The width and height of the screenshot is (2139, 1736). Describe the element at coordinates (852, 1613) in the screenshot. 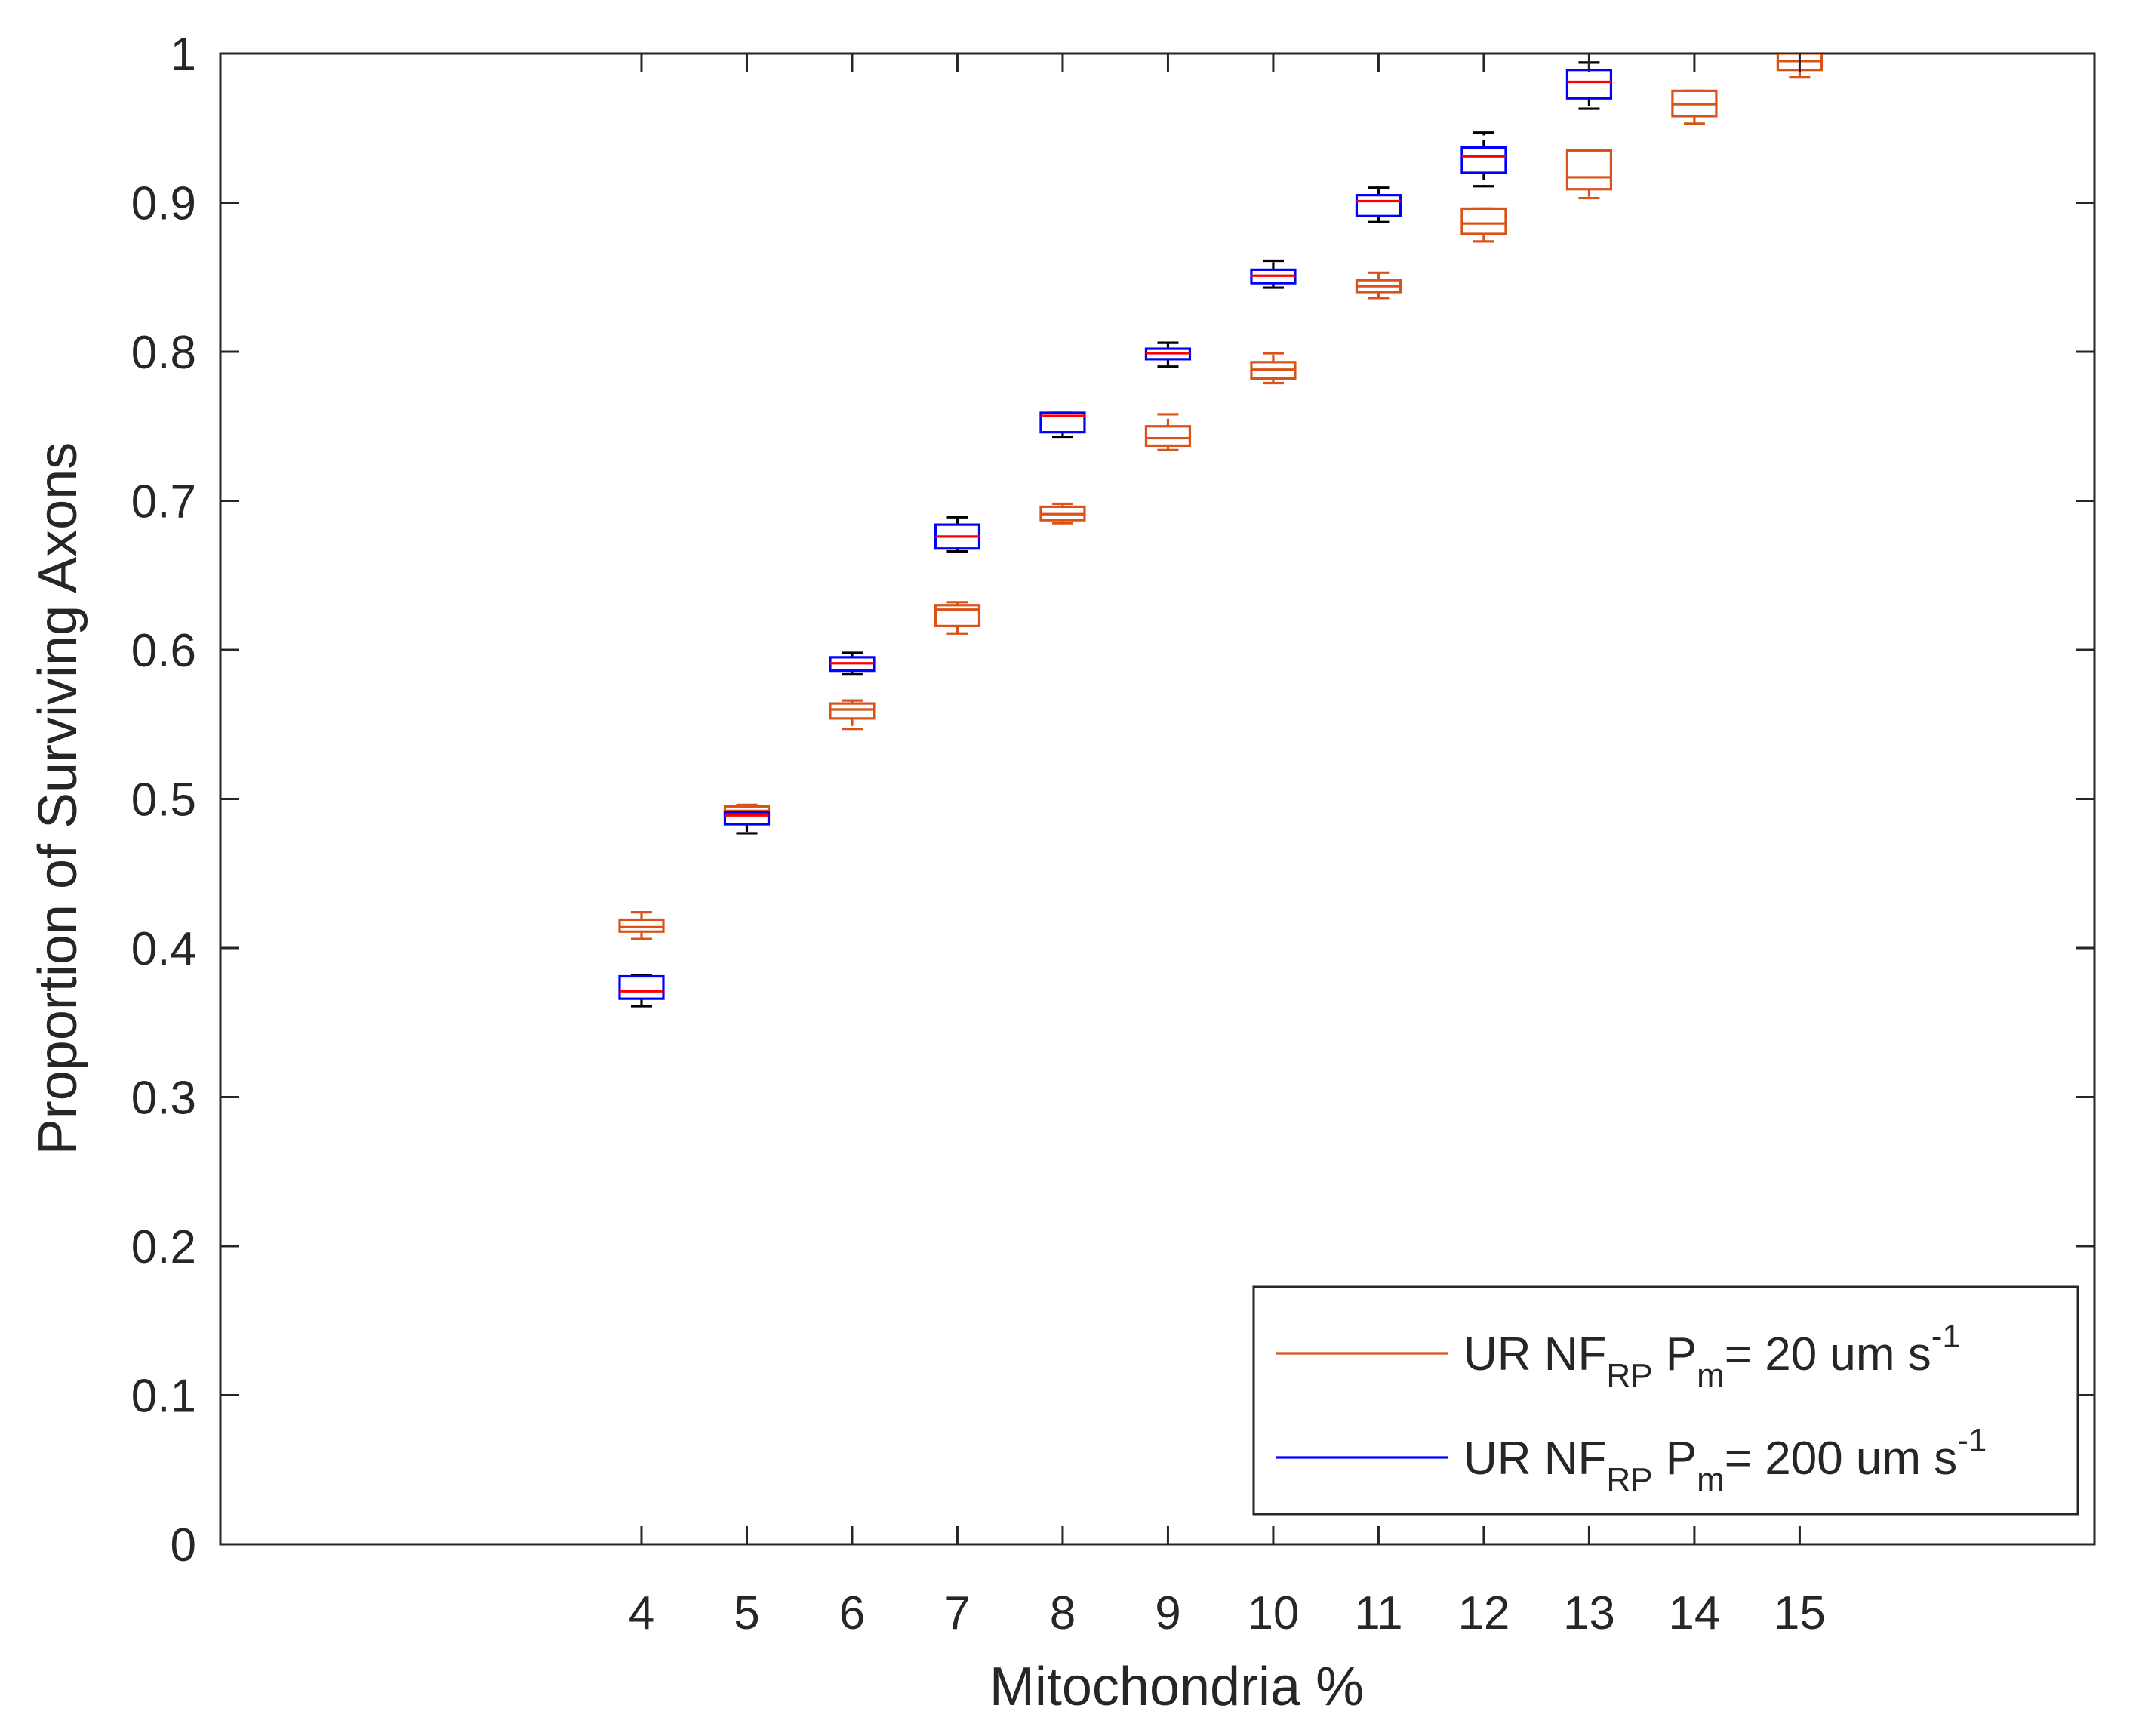

I see `x-tick-label: 6` at that location.